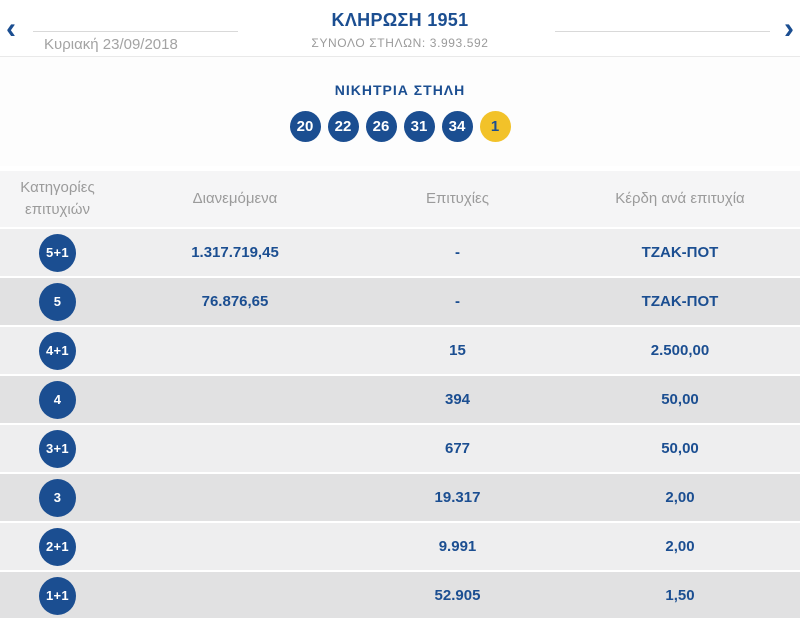  Describe the element at coordinates (400, 595) in the screenshot. I see `table-row: 1+1 52.905 1,50` at that location.